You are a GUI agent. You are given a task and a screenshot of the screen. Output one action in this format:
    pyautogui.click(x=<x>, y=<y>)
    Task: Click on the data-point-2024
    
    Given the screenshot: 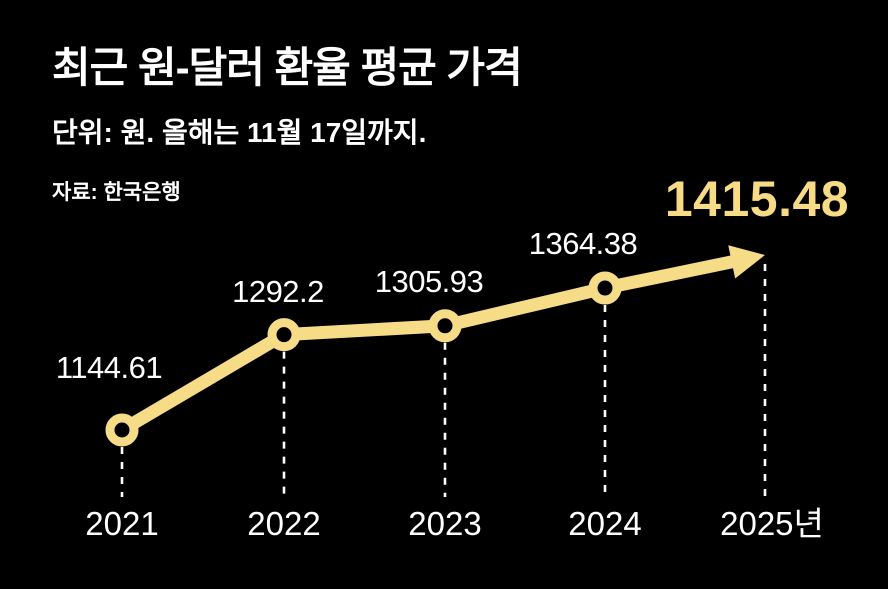 What is the action you would take?
    pyautogui.click(x=605, y=288)
    